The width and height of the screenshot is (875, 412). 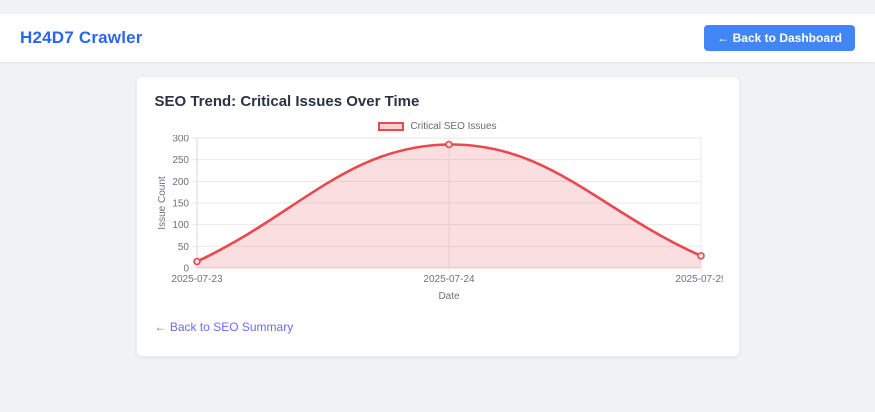 I want to click on back-to-dashboard-button: ← Back to Dashboard, so click(x=779, y=38).